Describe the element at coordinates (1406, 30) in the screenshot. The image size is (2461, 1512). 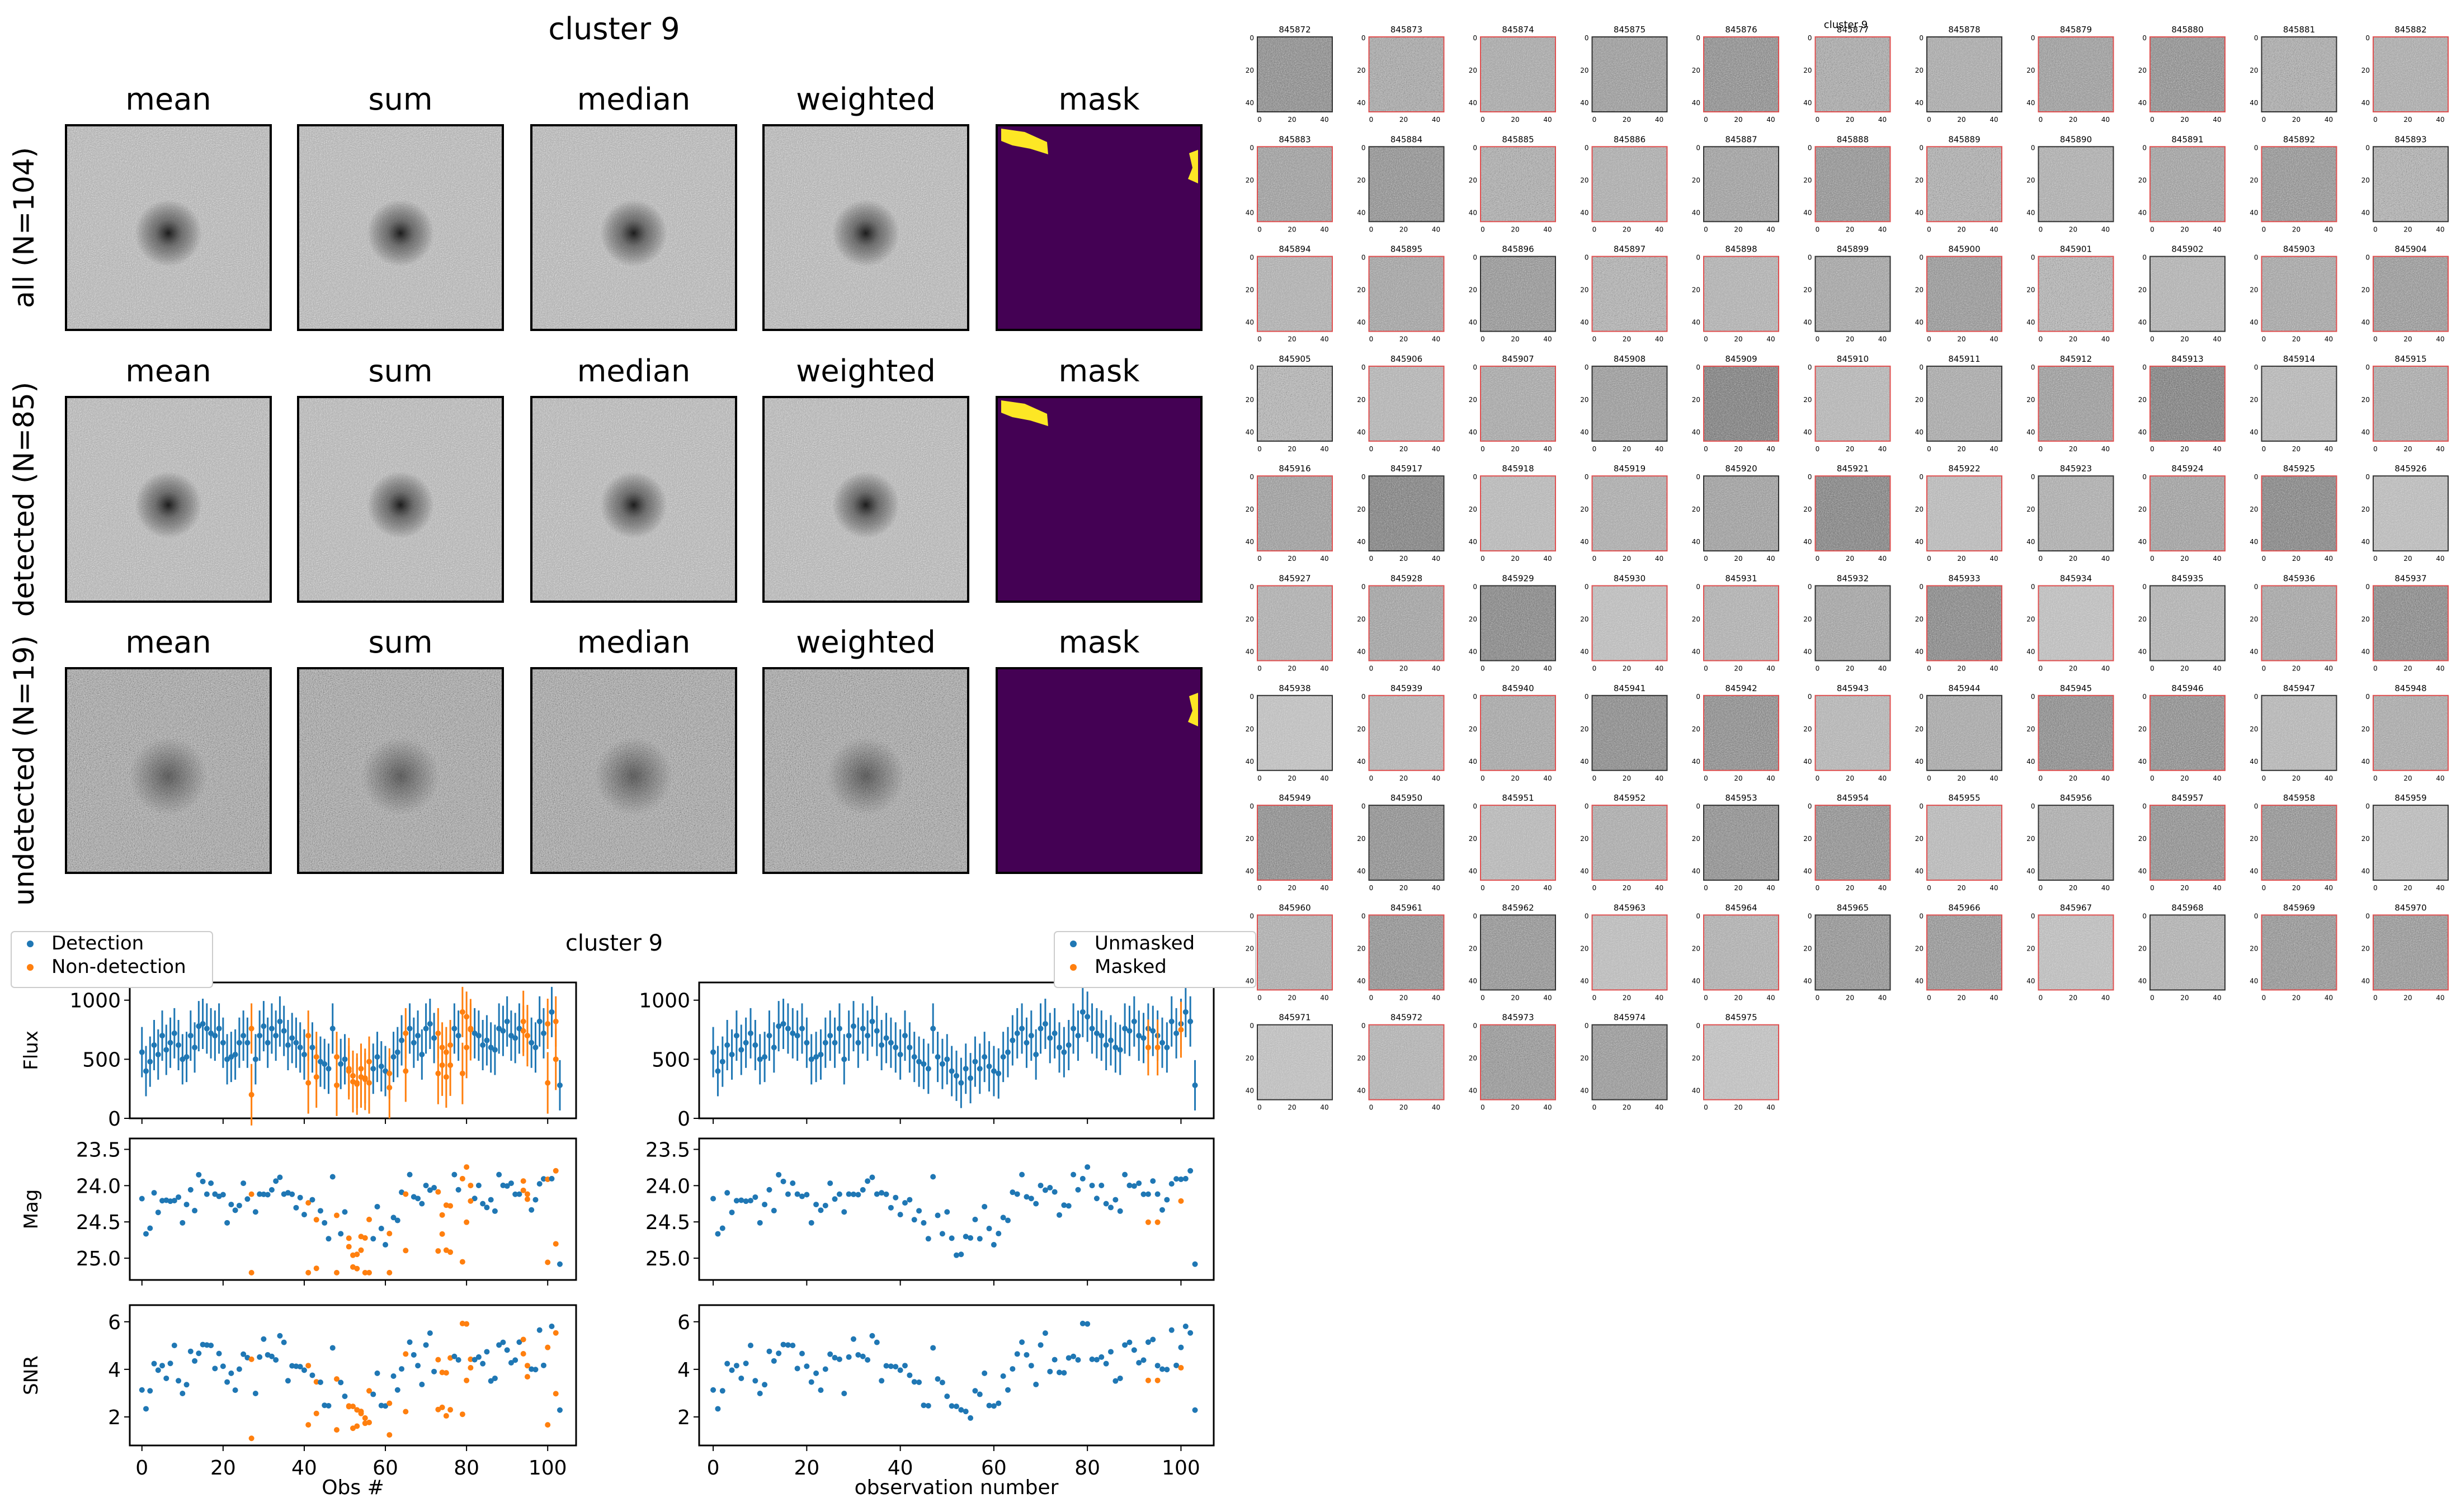
I see `thumbnail-id: 845873` at that location.